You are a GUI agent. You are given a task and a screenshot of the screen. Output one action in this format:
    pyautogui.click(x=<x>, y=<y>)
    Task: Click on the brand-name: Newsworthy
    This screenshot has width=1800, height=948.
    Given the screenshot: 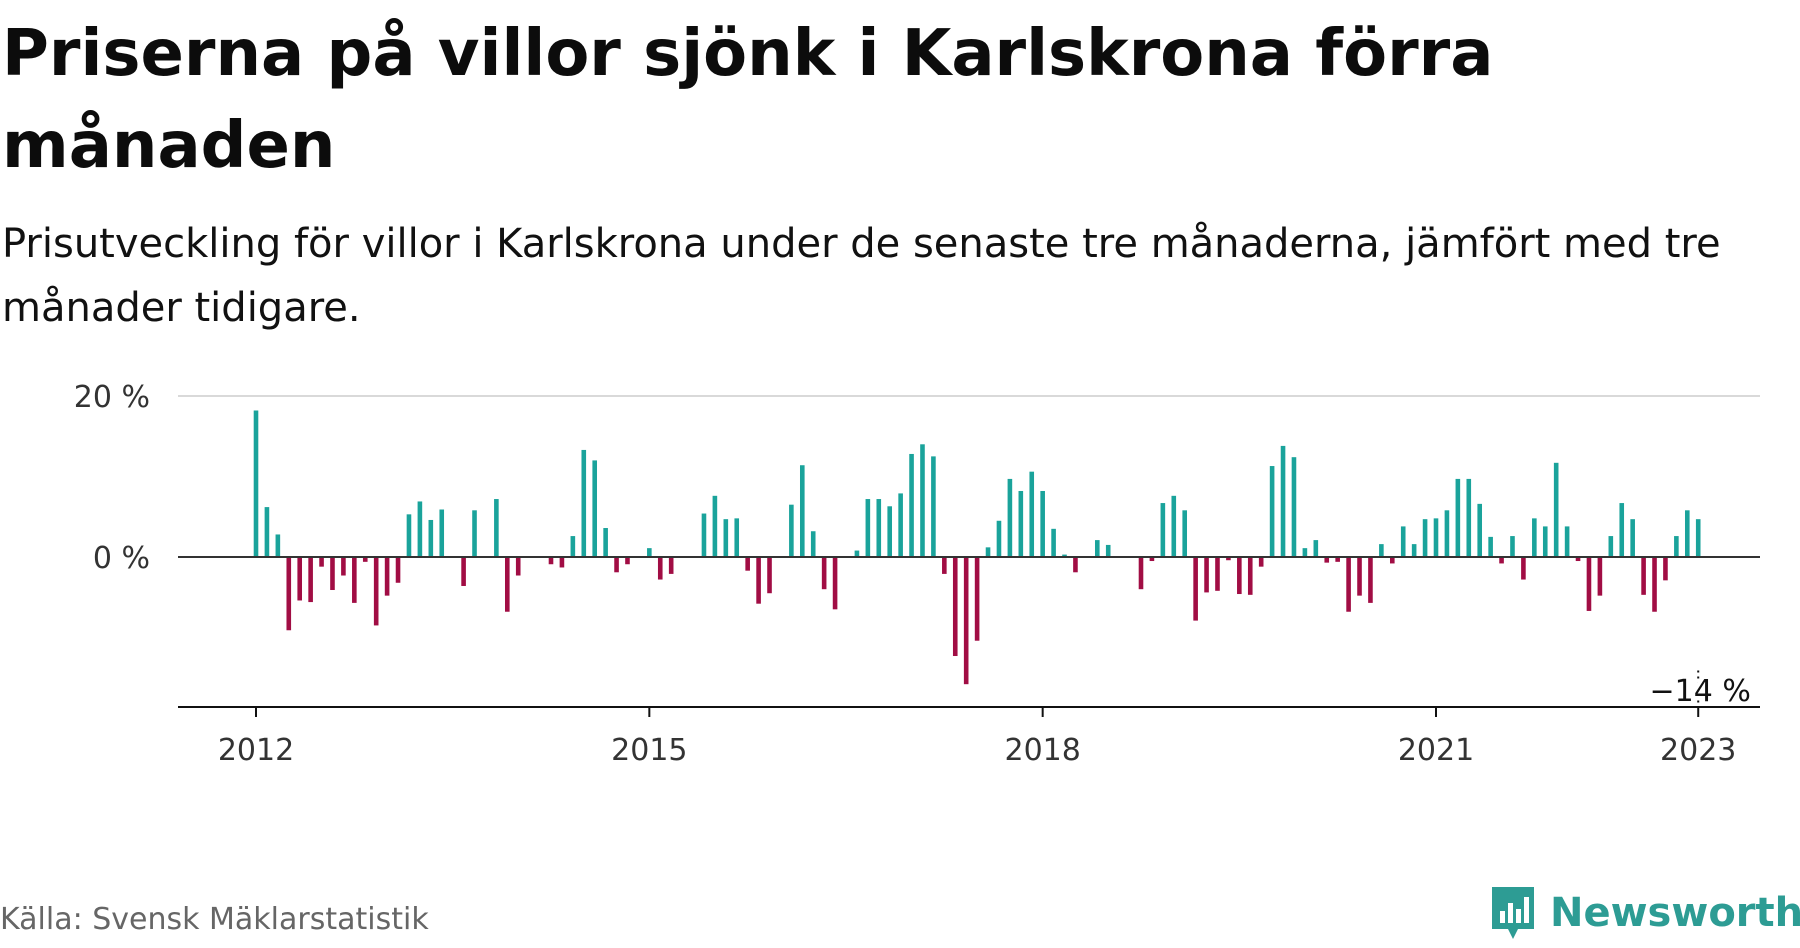 What is the action you would take?
    pyautogui.click(x=1675, y=913)
    